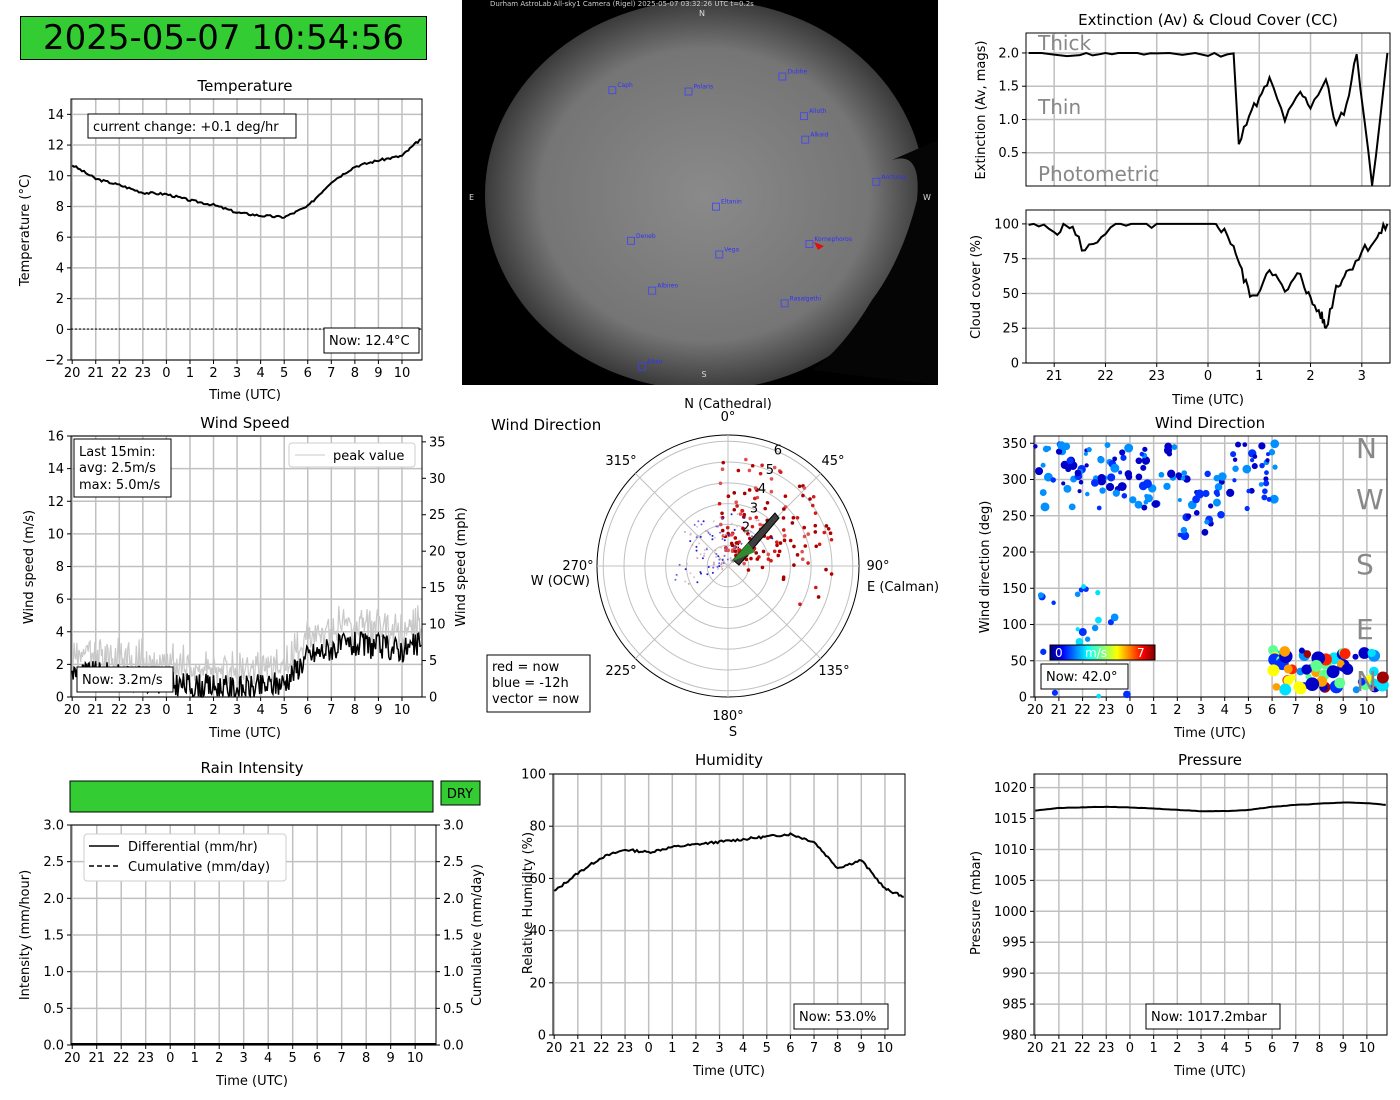  What do you see at coordinates (1008, 153) in the screenshot?
I see `extinction-ytick-label: 0.5` at bounding box center [1008, 153].